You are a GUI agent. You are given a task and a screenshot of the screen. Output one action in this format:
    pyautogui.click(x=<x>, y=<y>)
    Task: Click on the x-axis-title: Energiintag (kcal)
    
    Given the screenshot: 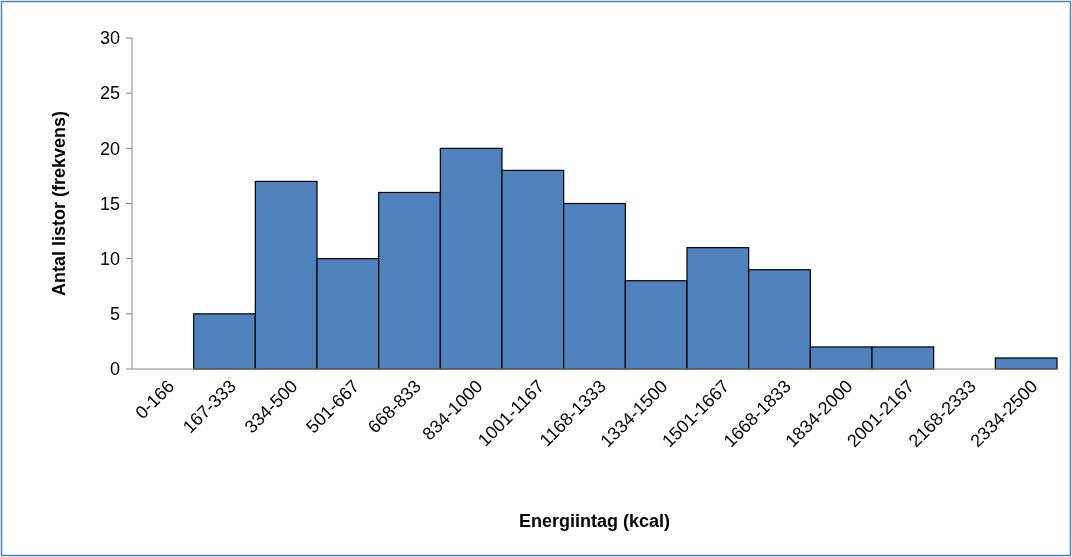 What is the action you would take?
    pyautogui.click(x=594, y=521)
    